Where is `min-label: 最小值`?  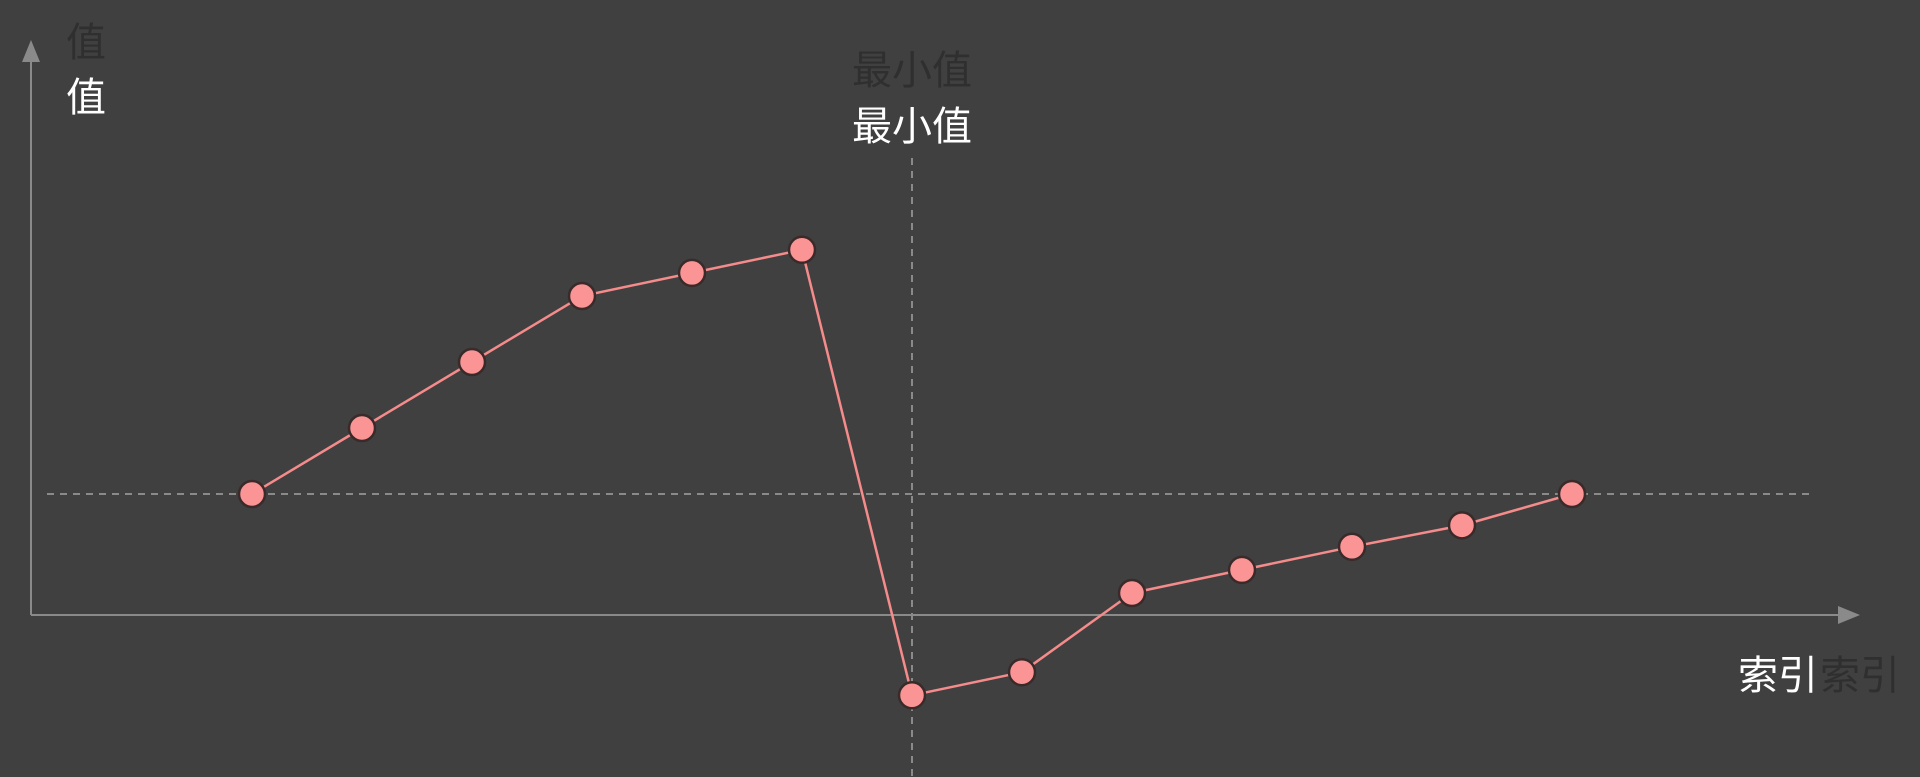 min-label: 最小值 is located at coordinates (912, 127).